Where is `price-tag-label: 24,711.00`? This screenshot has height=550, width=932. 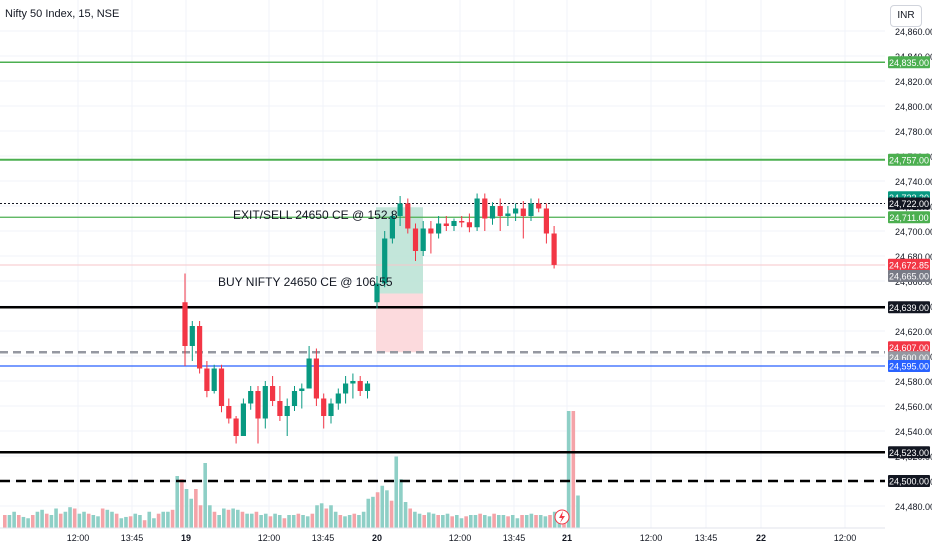
price-tag-label: 24,711.00 is located at coordinates (908, 218).